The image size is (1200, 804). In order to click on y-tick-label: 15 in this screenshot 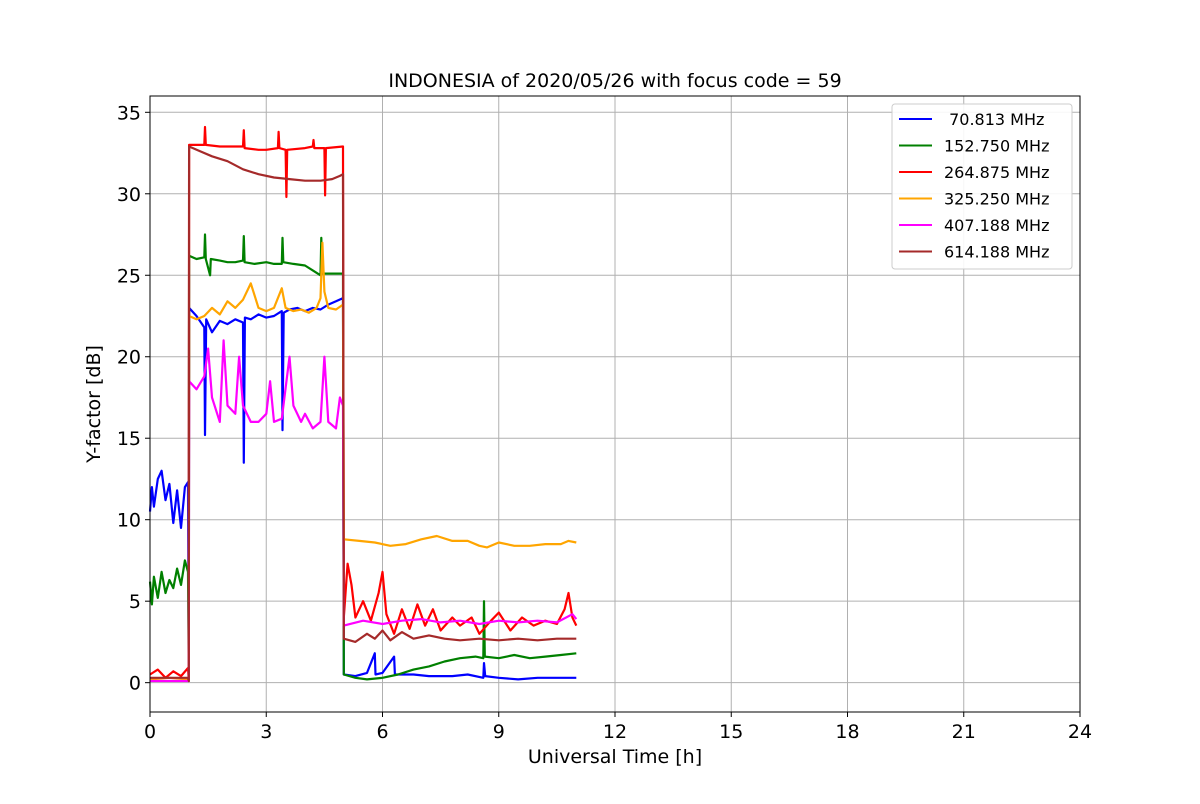, I will do `click(129, 439)`.